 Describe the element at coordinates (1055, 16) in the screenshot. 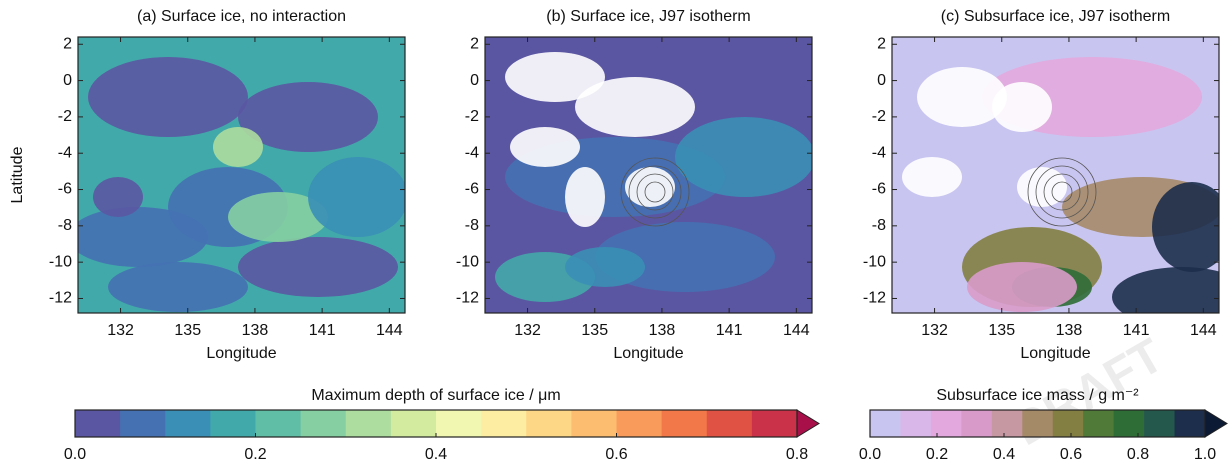

I see `panel-title: (c) Subsurface ice, J97 isotherm` at that location.